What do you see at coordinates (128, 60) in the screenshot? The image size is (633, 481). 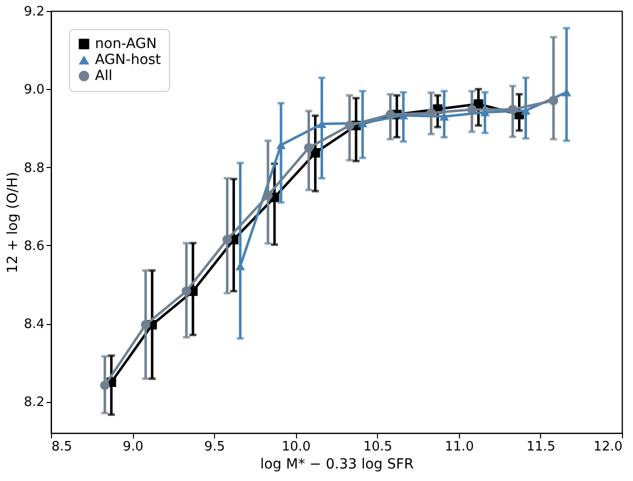 I see `legend-label: AGN-host` at bounding box center [128, 60].